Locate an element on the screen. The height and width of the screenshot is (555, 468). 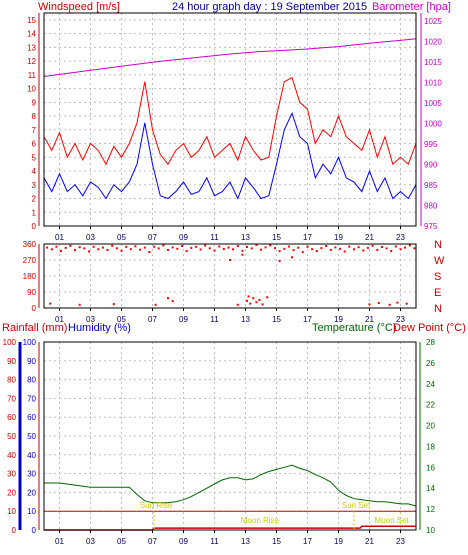
windspeed-tick-label: 6 is located at coordinates (34, 144).